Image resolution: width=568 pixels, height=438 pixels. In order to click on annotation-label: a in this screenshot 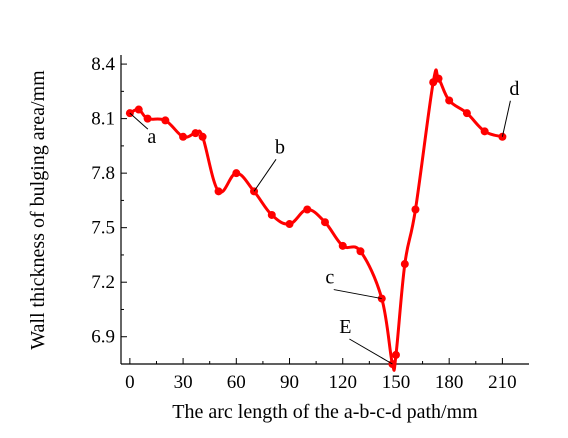, I will do `click(151, 137)`.